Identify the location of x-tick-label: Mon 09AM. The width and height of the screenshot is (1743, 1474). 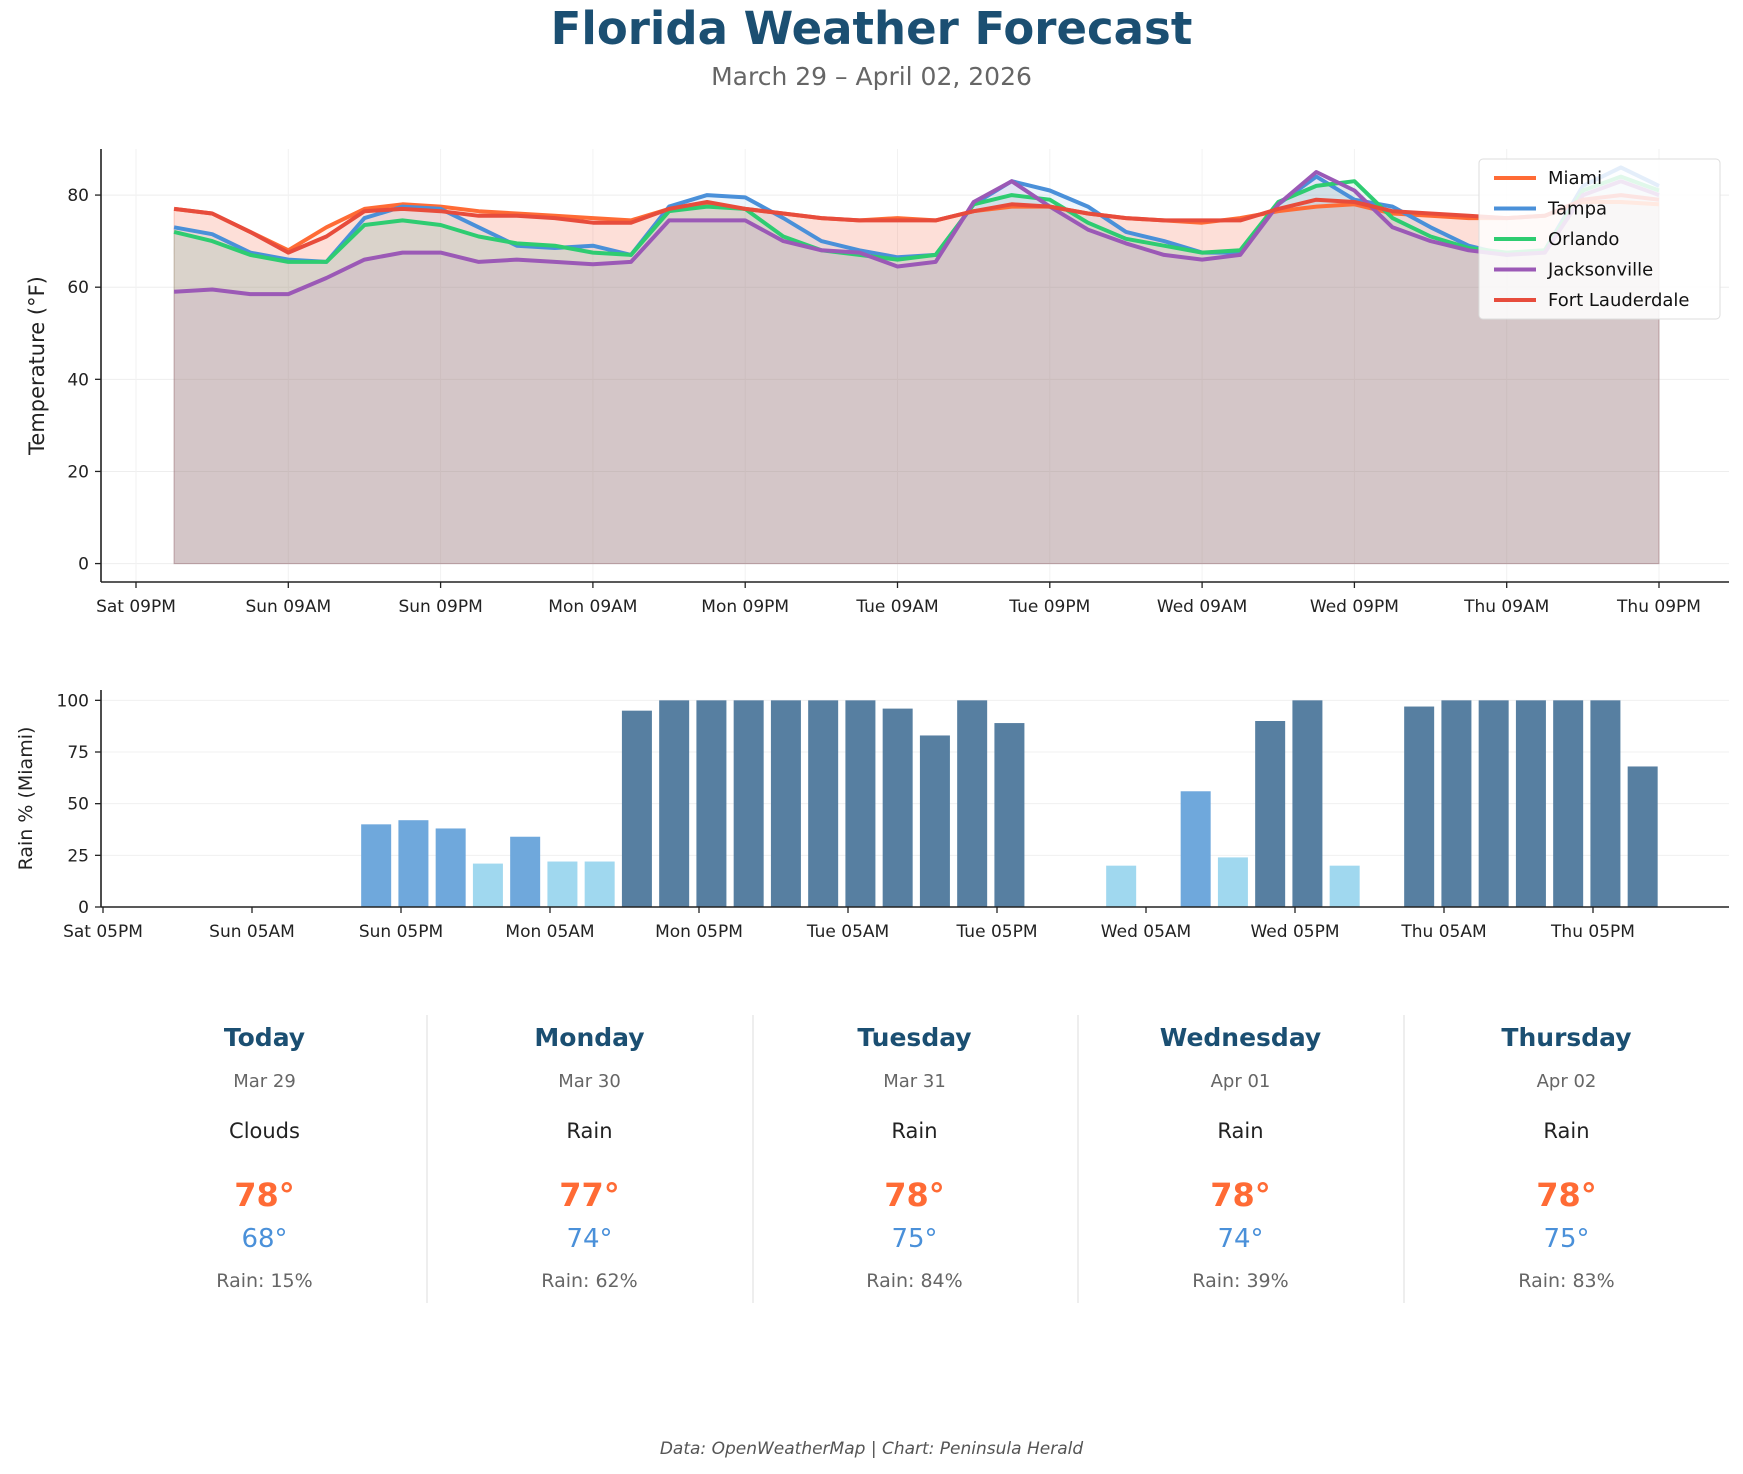
(592, 607).